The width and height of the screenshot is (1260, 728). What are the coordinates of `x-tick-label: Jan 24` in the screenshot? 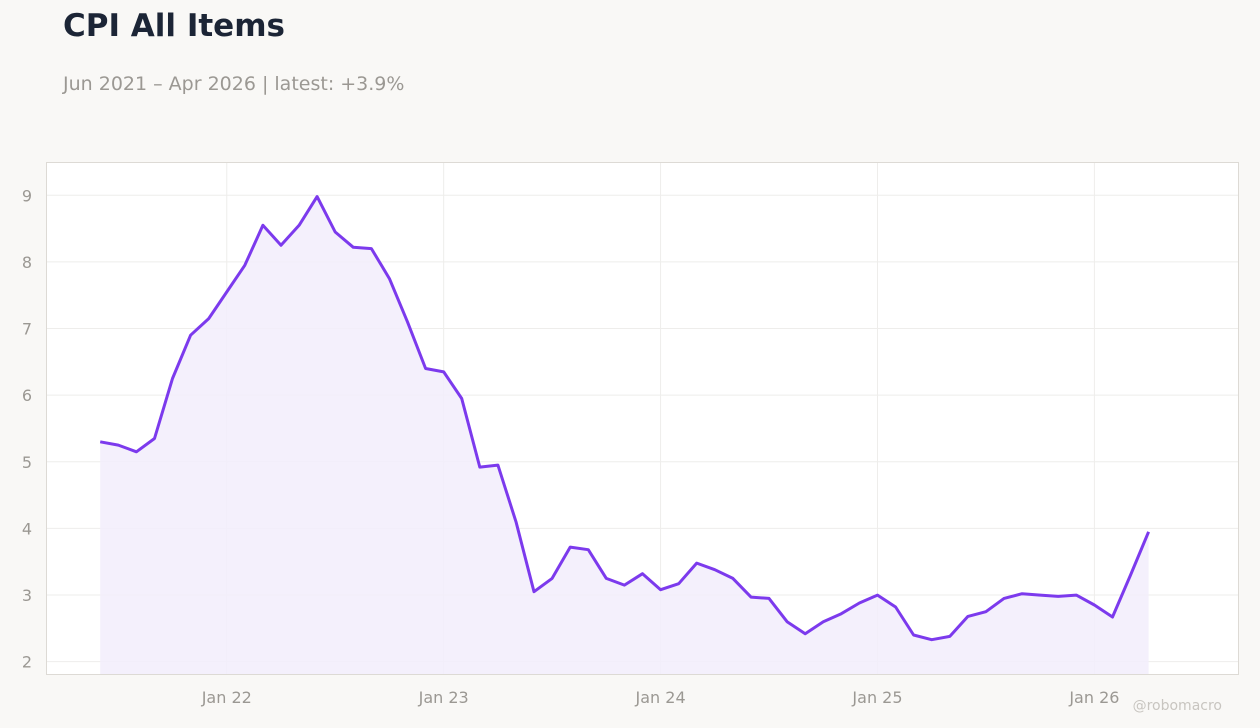 It's located at (660, 697).